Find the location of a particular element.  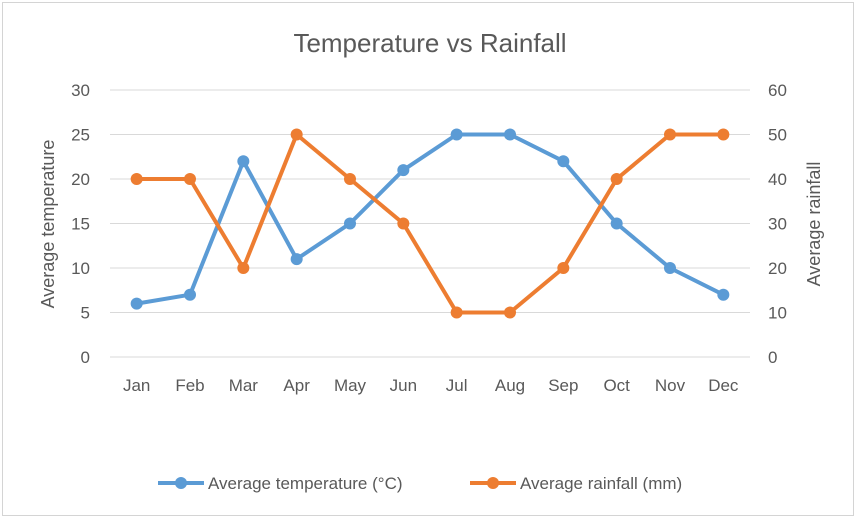

x-tick-label: Sep is located at coordinates (563, 385).